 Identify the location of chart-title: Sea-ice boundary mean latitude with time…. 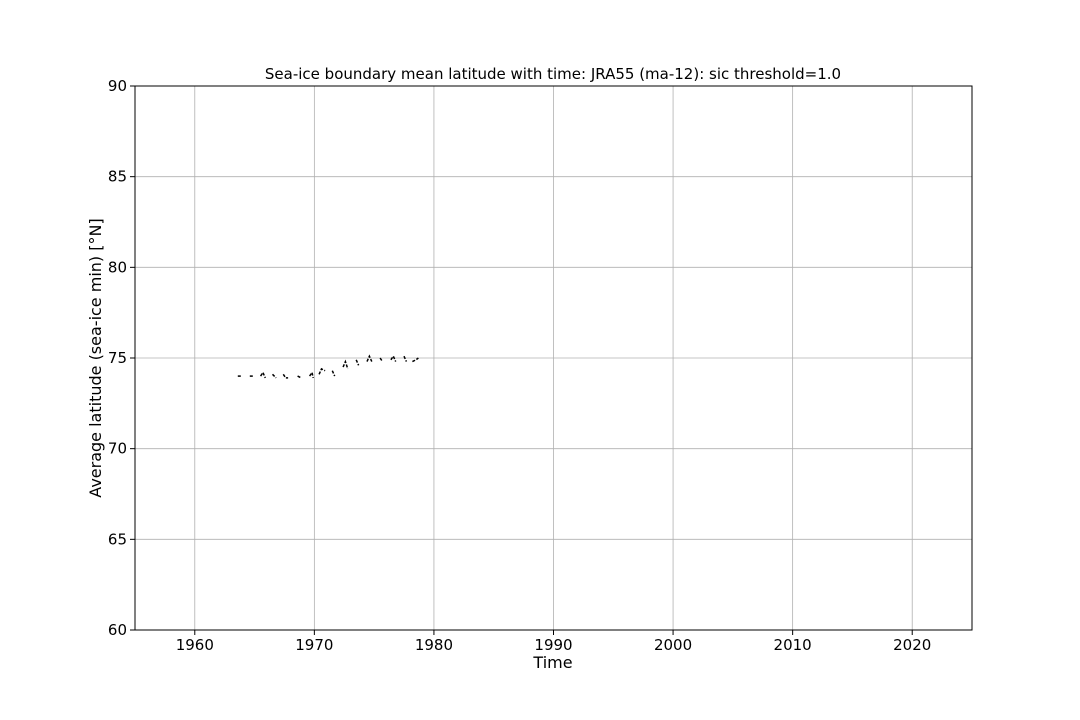
(553, 74).